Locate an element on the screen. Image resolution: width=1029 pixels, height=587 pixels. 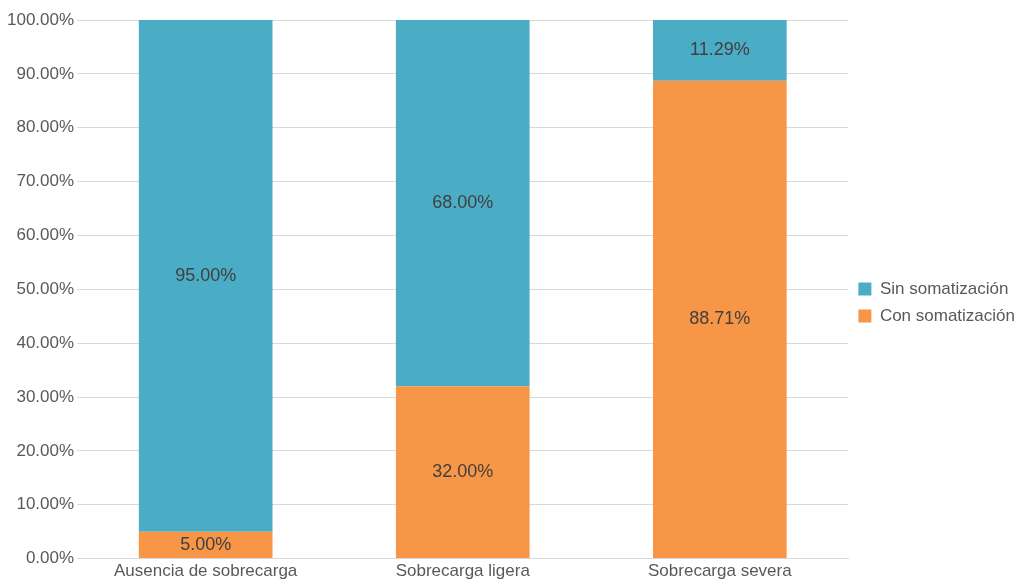
y-tick-label: 80.00% is located at coordinates (45, 127).